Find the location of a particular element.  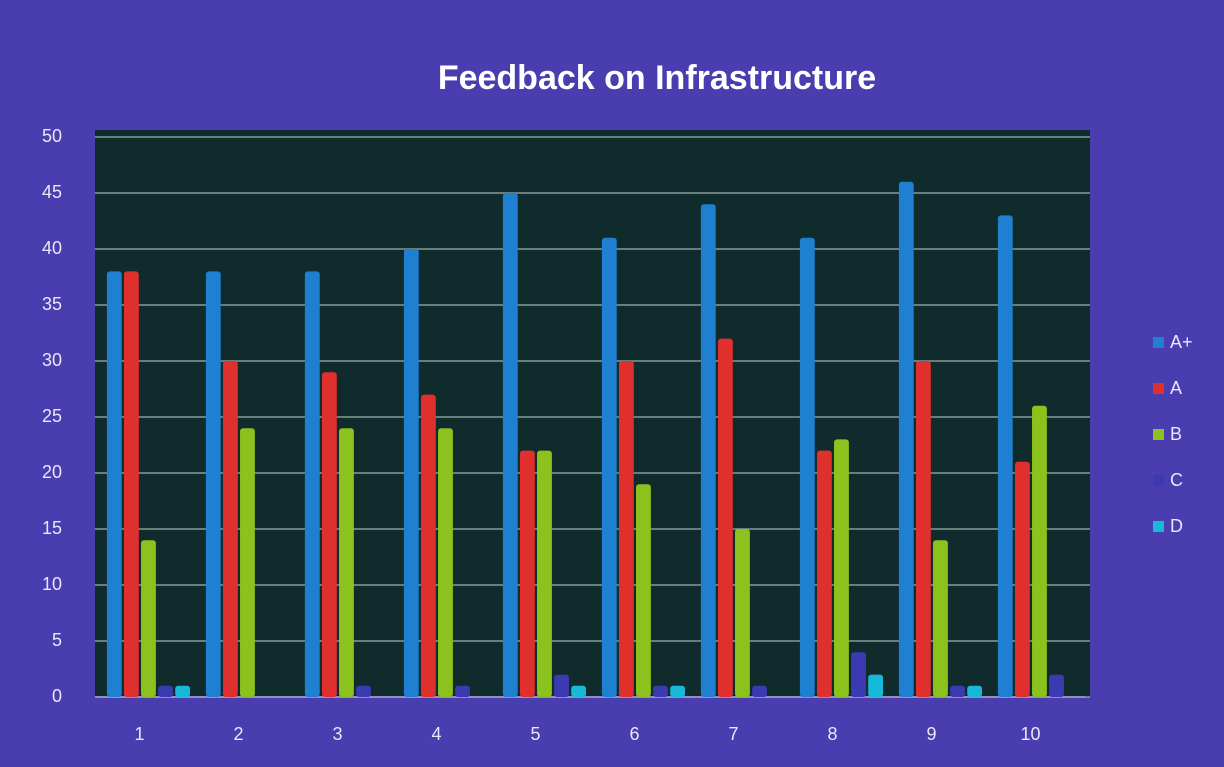

y-tick-label: 10 is located at coordinates (52, 584).